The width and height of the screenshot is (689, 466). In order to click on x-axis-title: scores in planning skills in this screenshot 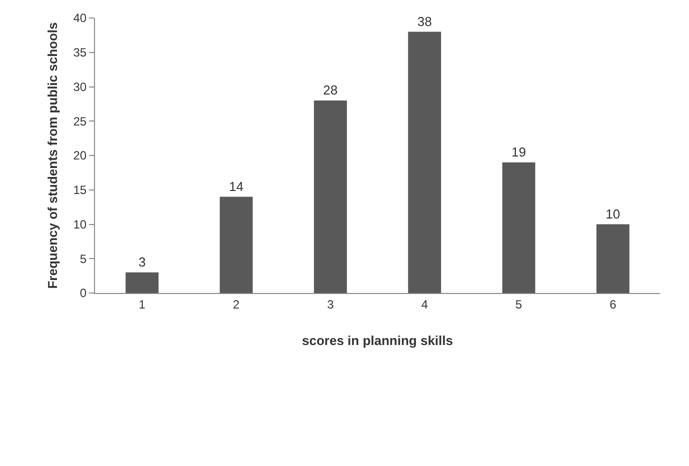, I will do `click(377, 340)`.